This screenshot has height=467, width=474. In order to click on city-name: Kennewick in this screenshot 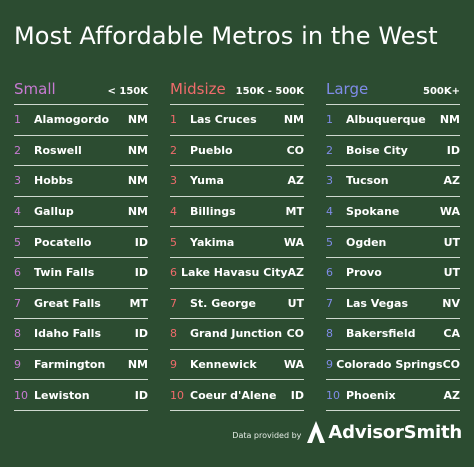, I will do `click(223, 365)`.